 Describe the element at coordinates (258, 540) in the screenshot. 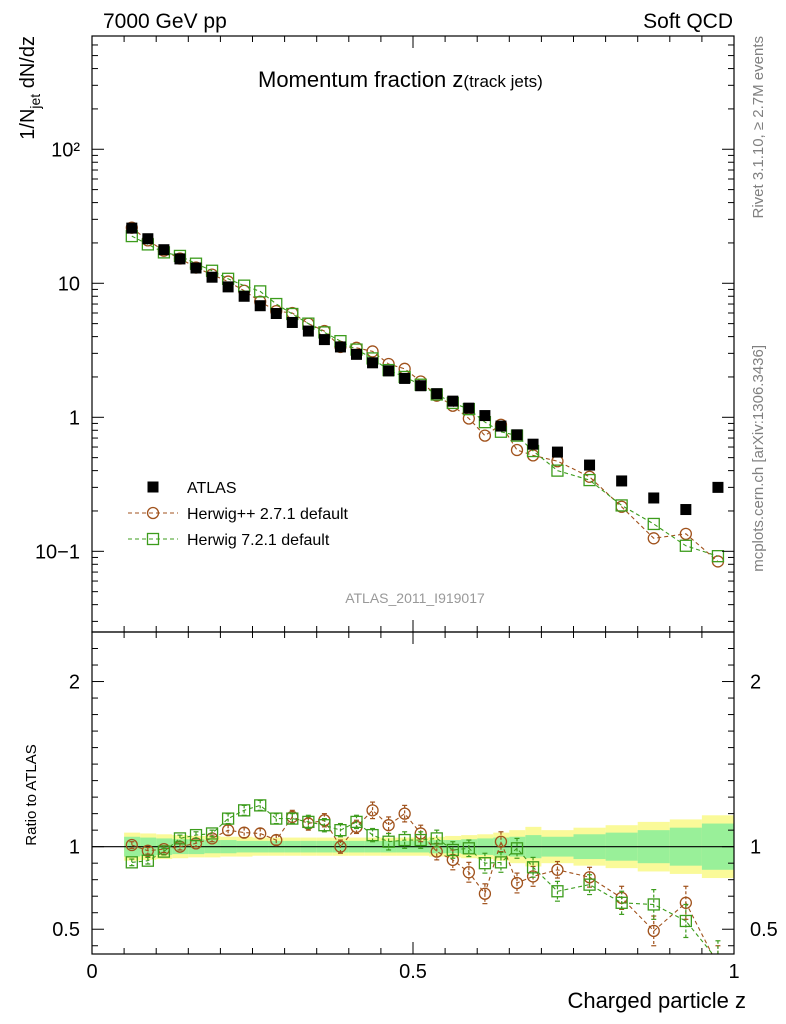

I see `legend-label: Herwig 7.2.1 default` at that location.